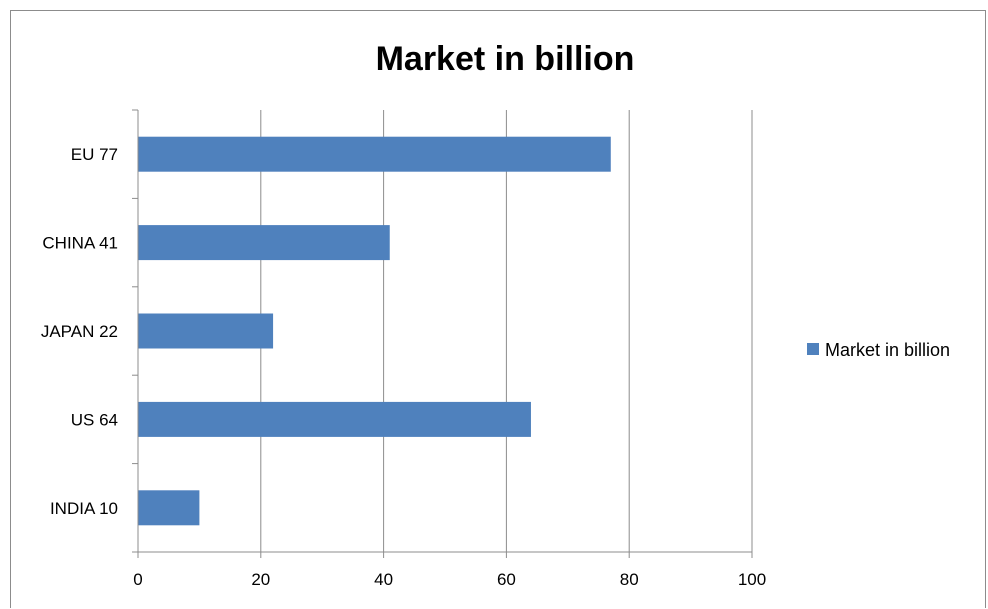 This screenshot has width=988, height=609. Describe the element at coordinates (80, 243) in the screenshot. I see `y-tick-label: CHINA 41` at that location.